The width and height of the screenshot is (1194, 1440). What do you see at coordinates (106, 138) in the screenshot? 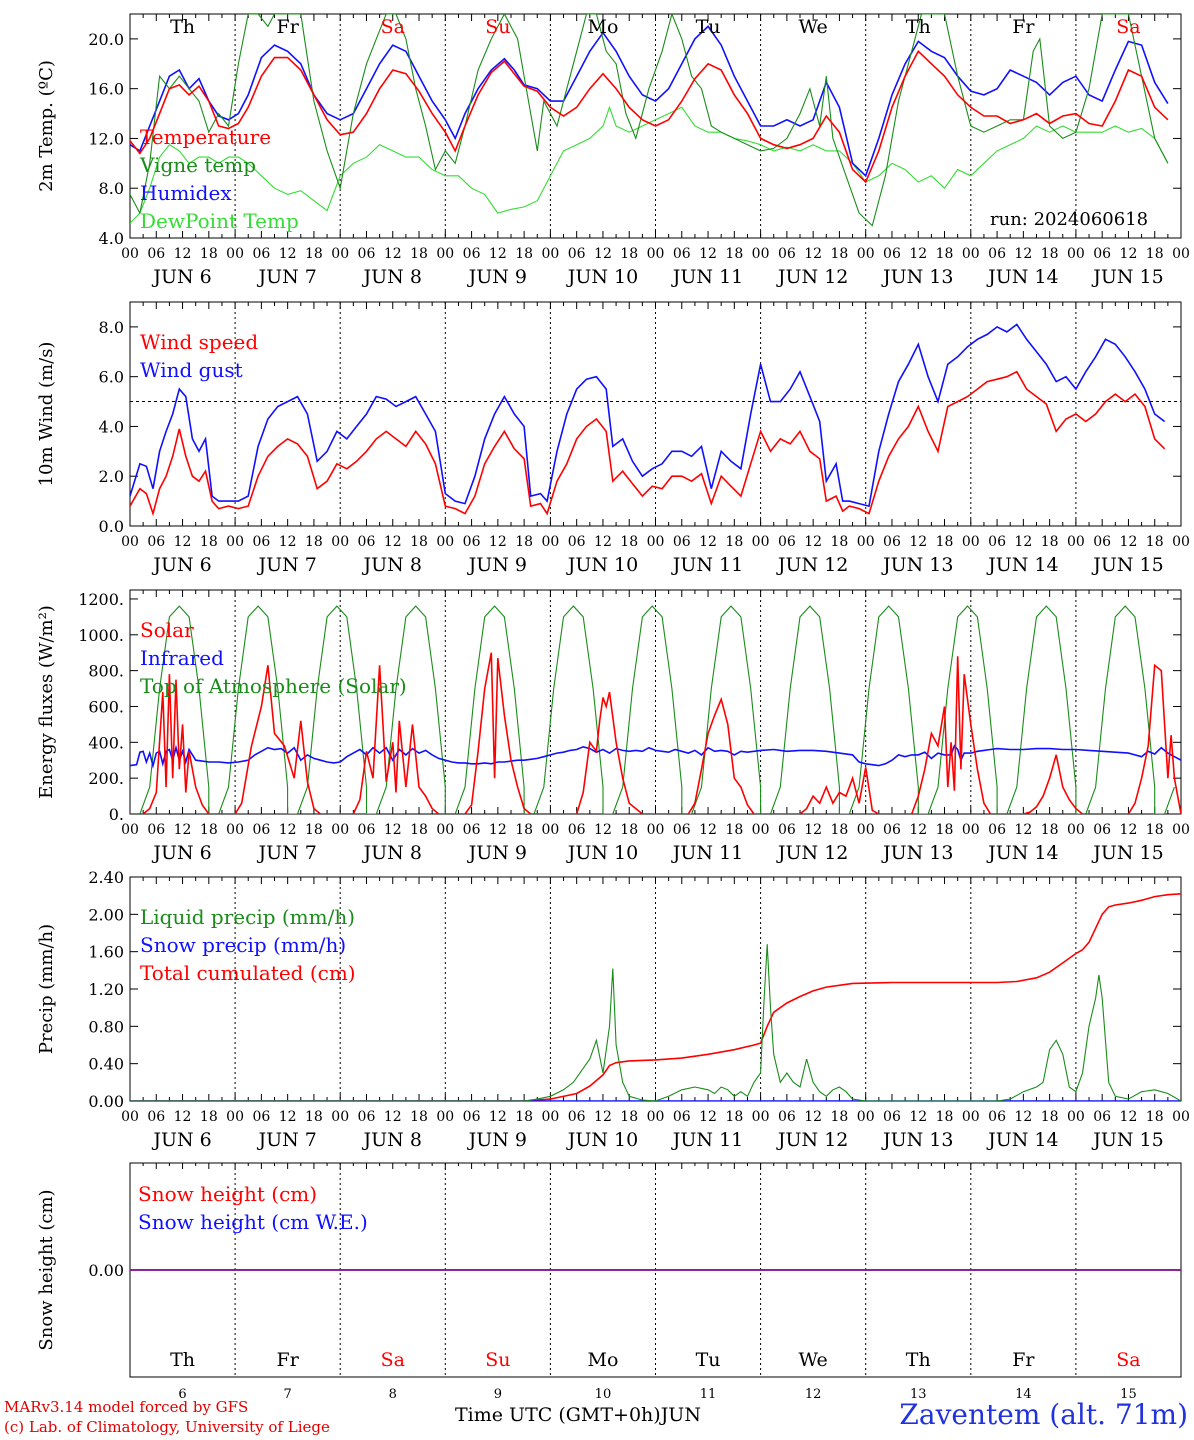
I see `y-tick-label: 12.0` at bounding box center [106, 138].